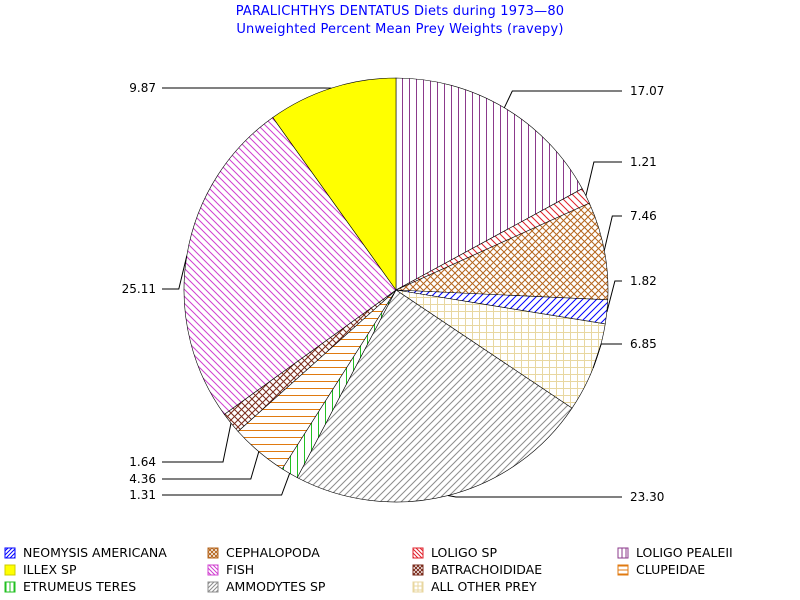 The width and height of the screenshot is (800, 600). I want to click on legend-label-cephalopoda: CEPHALOPODA, so click(273, 552).